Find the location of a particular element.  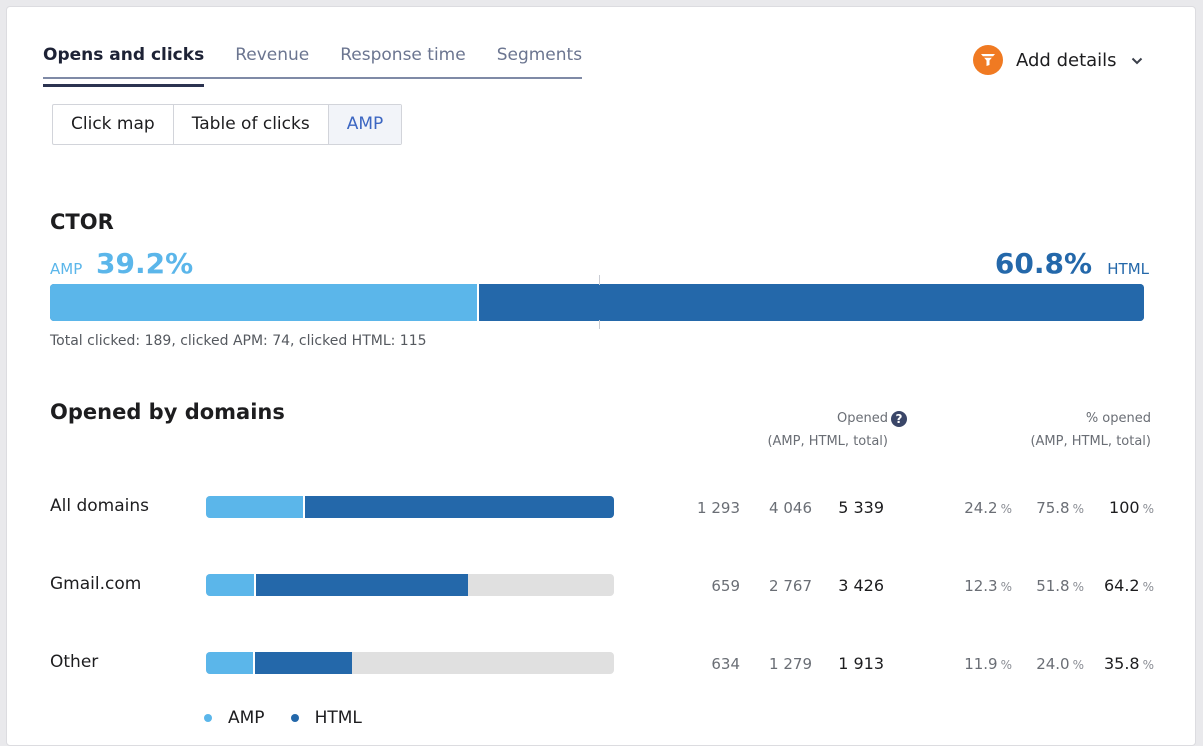

domain-row-label: Gmail.com is located at coordinates (96, 584).